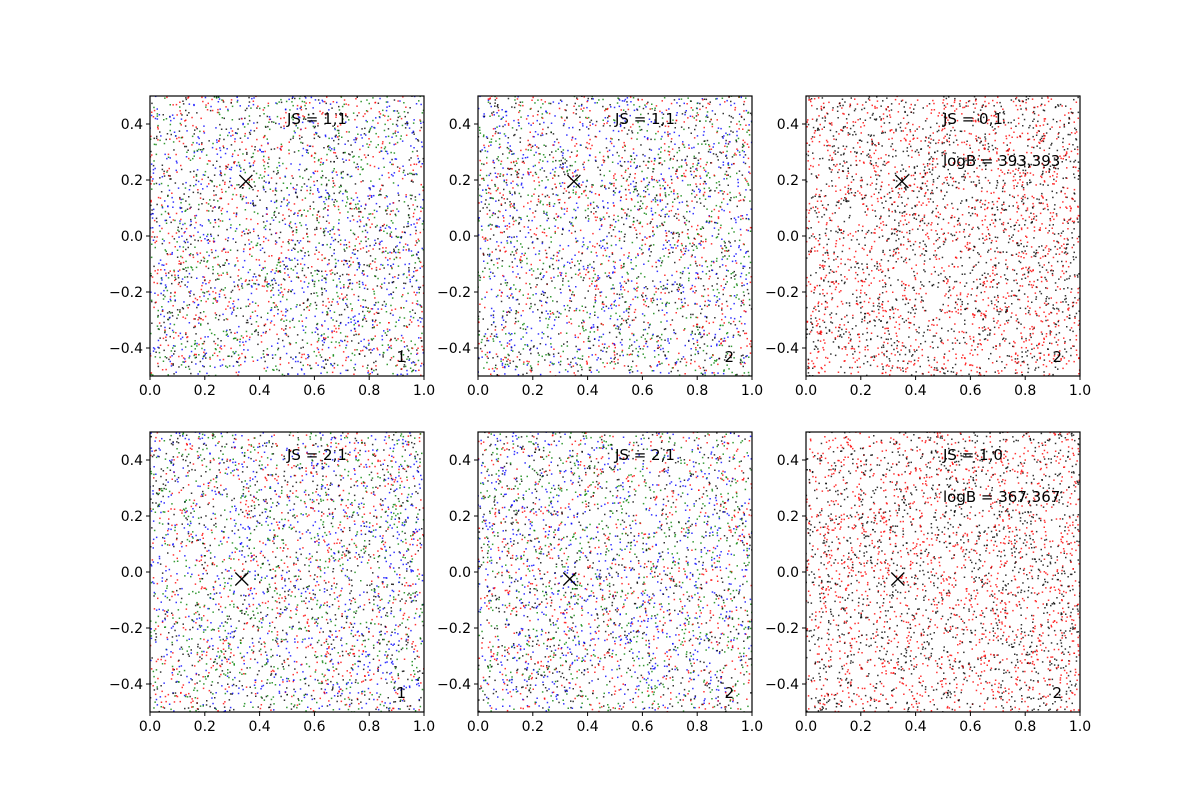 This screenshot has width=1200, height=800. I want to click on x-tick-label: 0.6, so click(314, 391).